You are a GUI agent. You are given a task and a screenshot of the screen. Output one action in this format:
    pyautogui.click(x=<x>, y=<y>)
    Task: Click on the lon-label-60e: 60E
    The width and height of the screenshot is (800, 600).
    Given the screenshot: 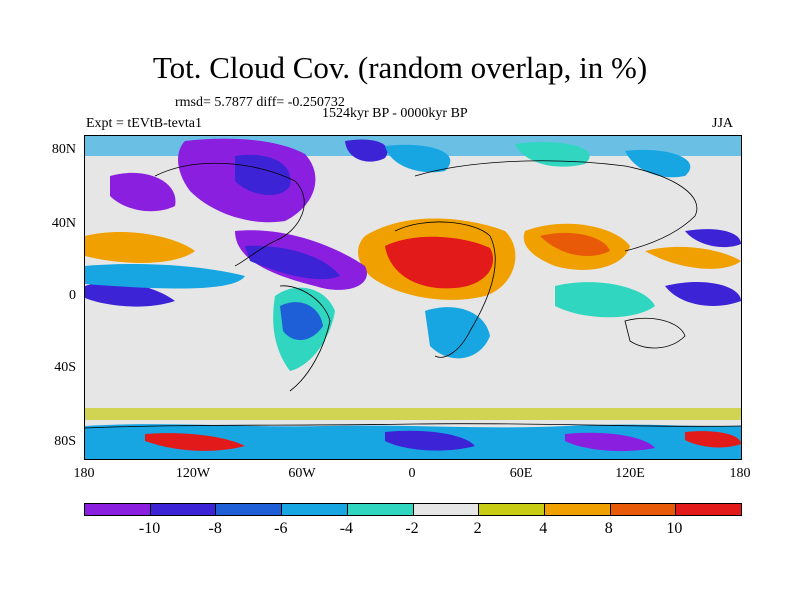 What is the action you would take?
    pyautogui.click(x=521, y=473)
    